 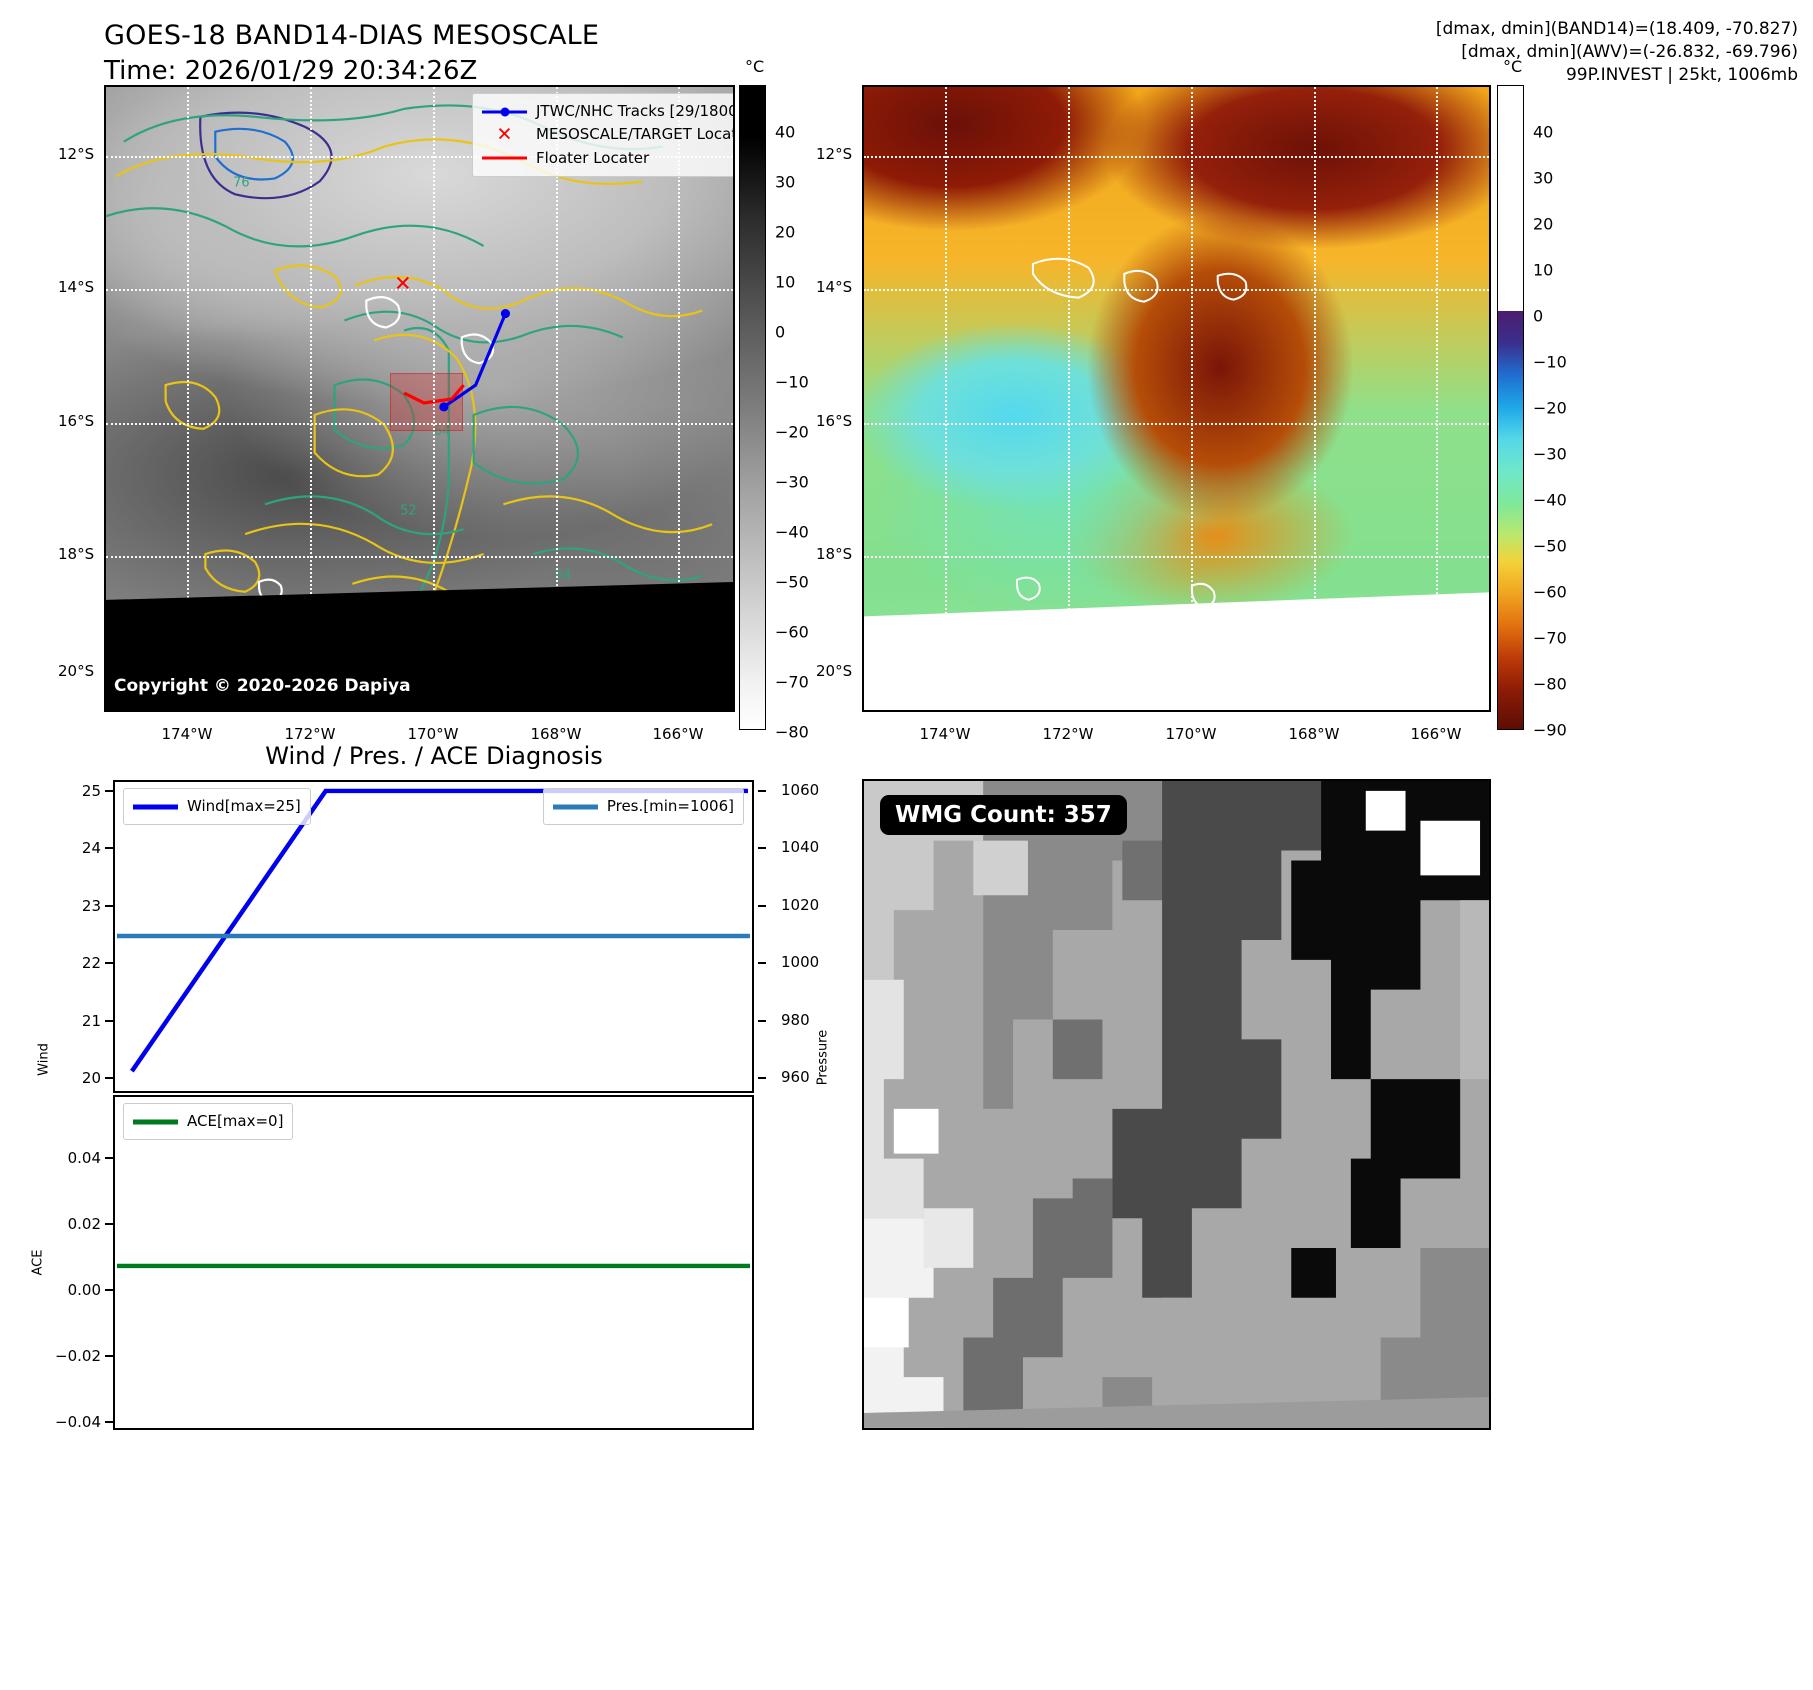 I want to click on cbar-tick-right: −30, so click(x=1550, y=454).